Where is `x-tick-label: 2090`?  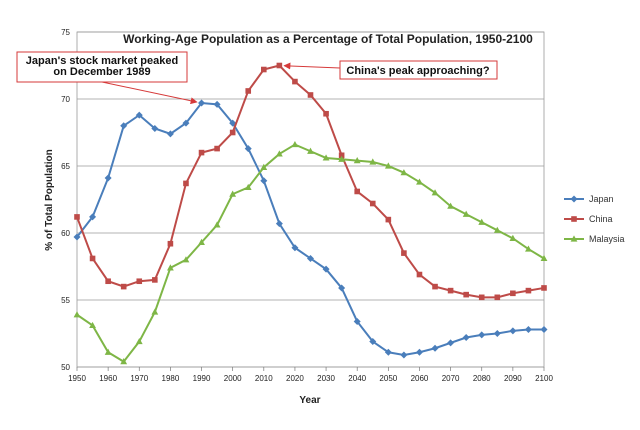 x-tick-label: 2090 is located at coordinates (513, 378).